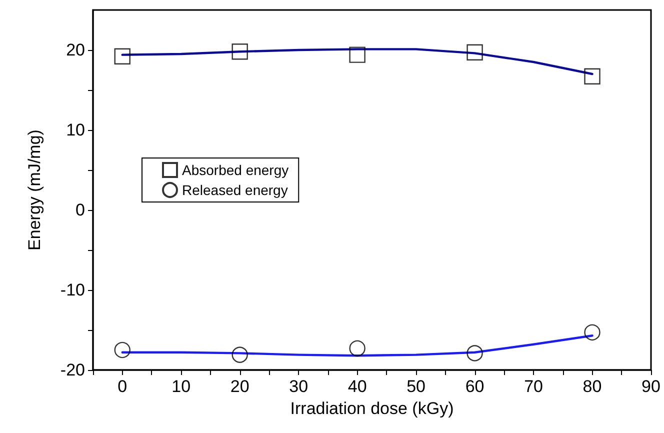  I want to click on y-tick-label: -10, so click(72, 290).